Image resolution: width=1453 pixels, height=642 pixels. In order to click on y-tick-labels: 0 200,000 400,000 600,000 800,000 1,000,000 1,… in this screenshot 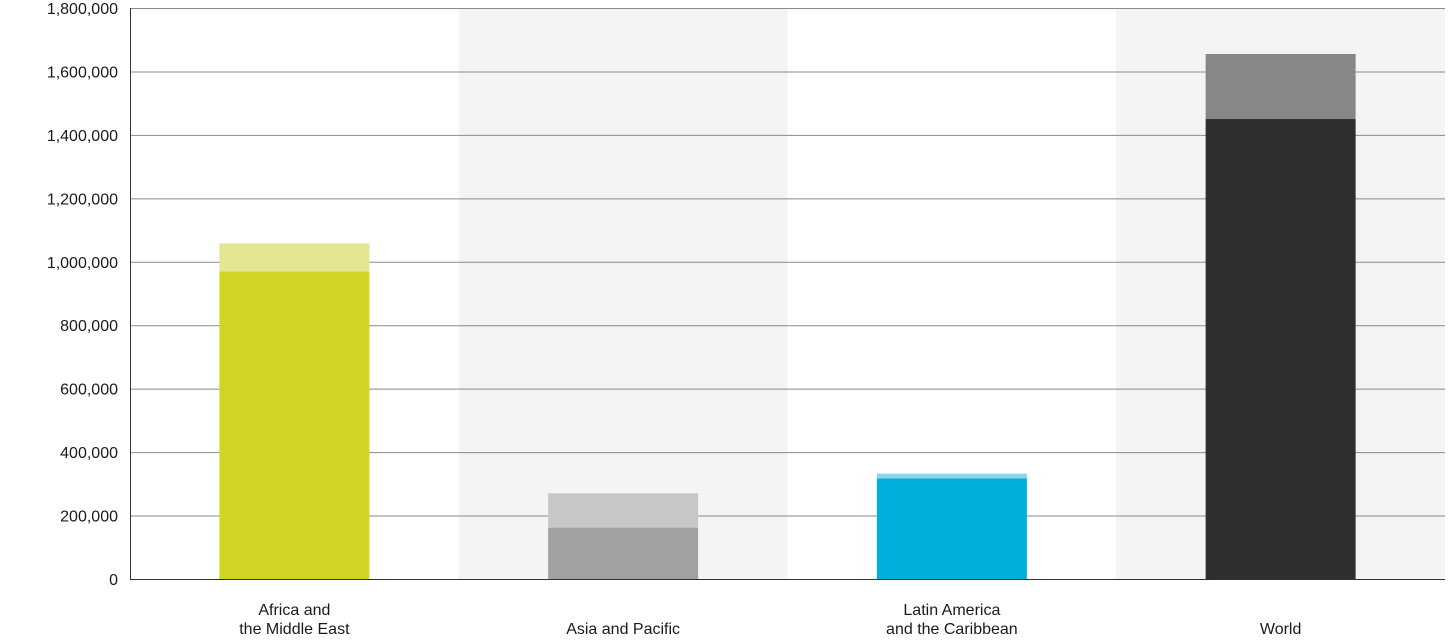, I will do `click(82, 295)`.